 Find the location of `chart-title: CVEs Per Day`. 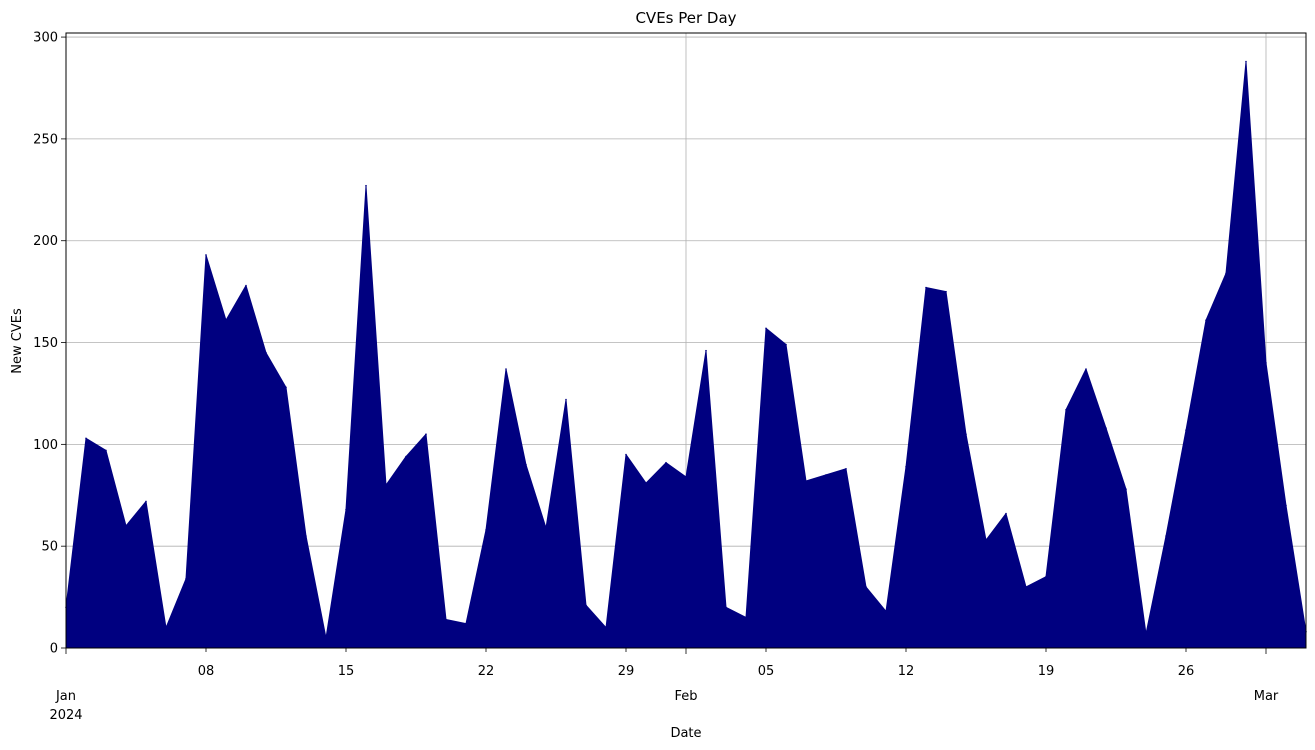

chart-title: CVEs Per Day is located at coordinates (685, 18).